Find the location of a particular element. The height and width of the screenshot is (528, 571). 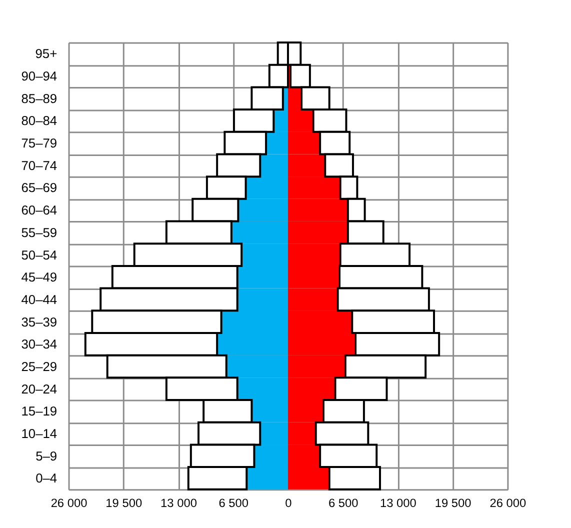

y-tick-label: 45–49 is located at coordinates (39, 277).